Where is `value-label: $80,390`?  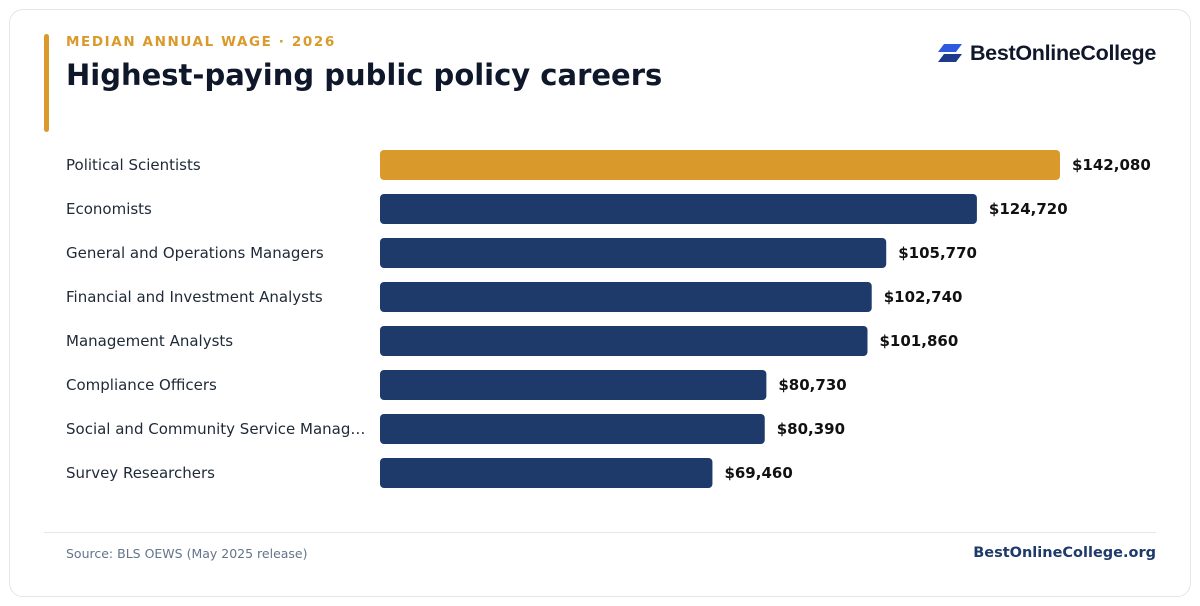 value-label: $80,390 is located at coordinates (811, 429).